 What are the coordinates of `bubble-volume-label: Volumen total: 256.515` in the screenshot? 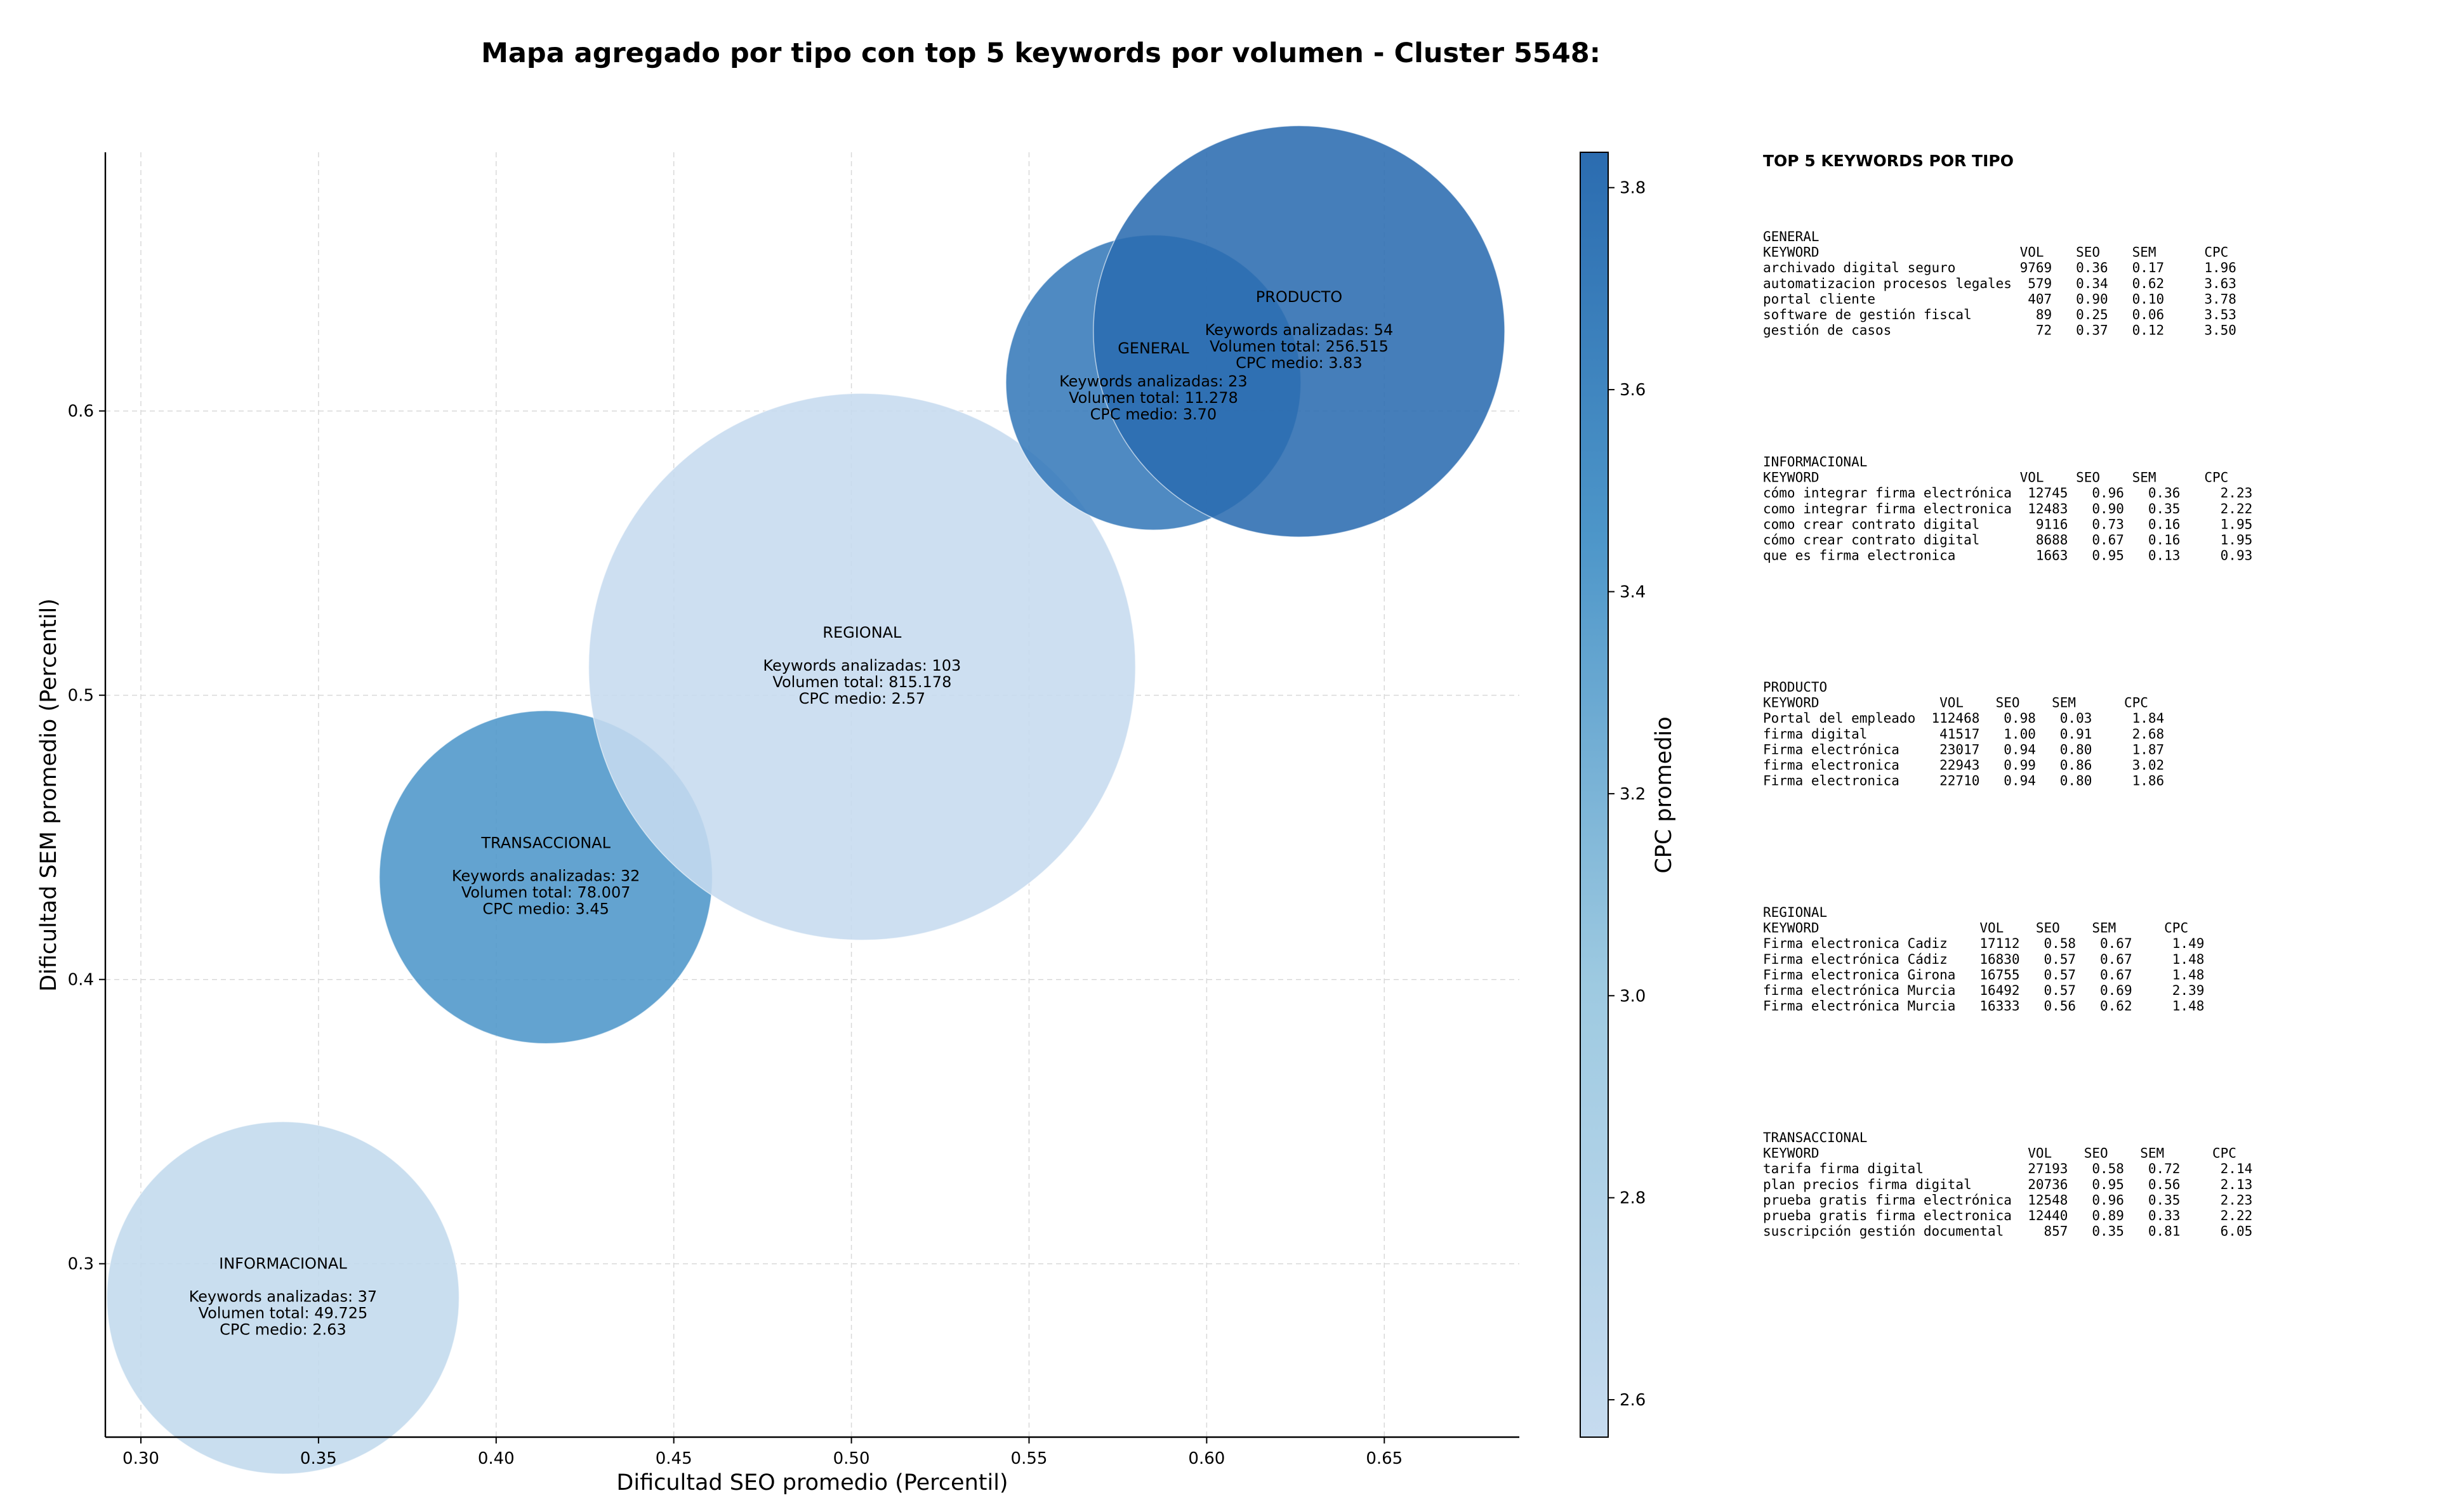 It's located at (1299, 347).